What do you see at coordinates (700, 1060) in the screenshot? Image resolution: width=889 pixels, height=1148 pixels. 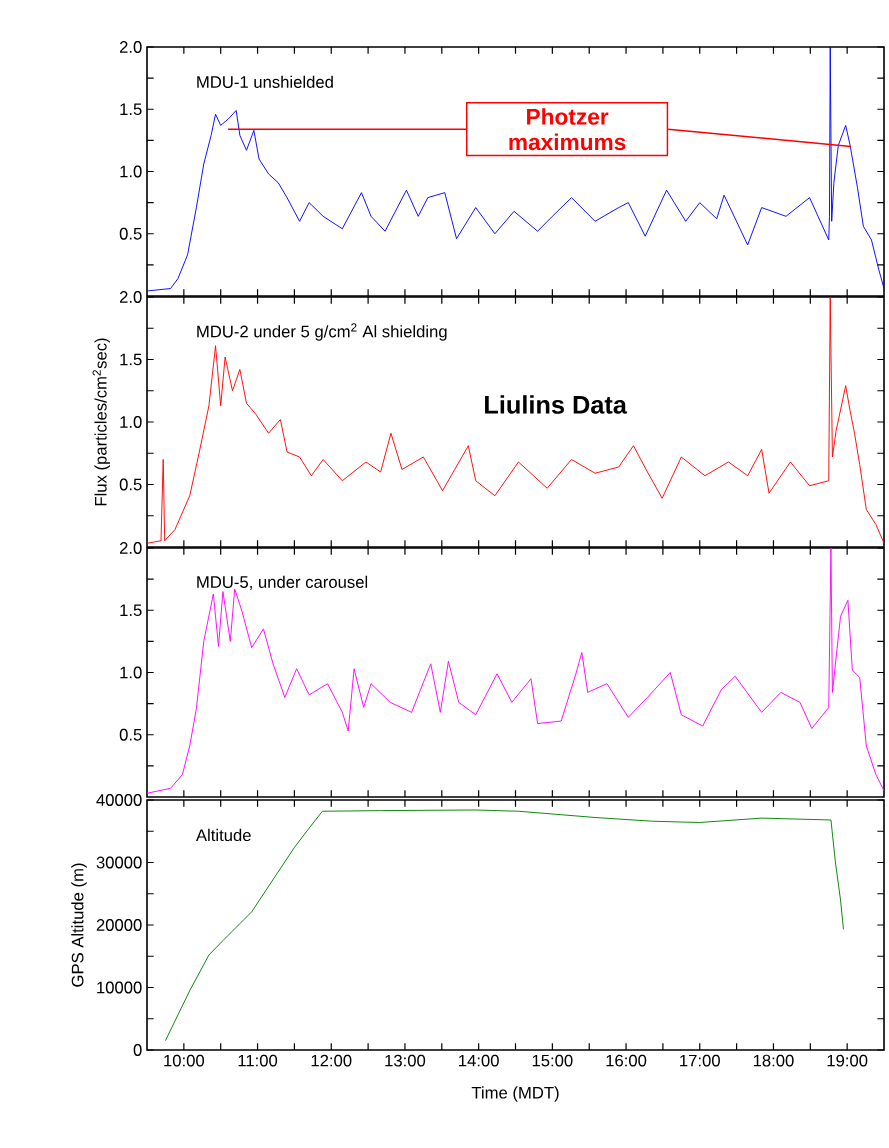 I see `x-tick-label: 17:00` at bounding box center [700, 1060].